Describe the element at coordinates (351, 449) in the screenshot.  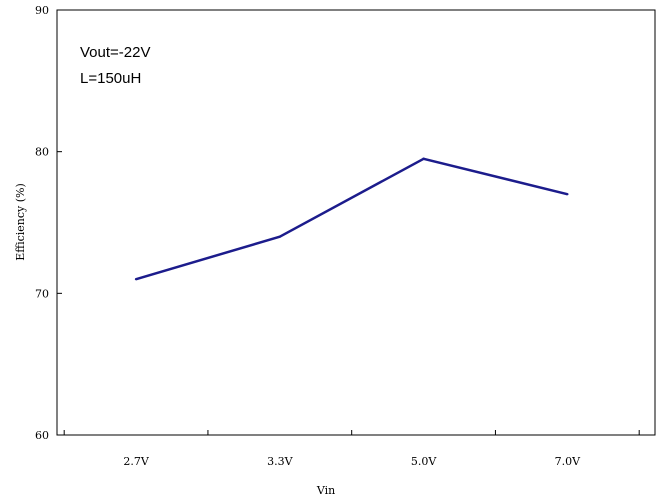
I see `x-axis: 2.7V 3.3V 5.0V 7.0V` at that location.